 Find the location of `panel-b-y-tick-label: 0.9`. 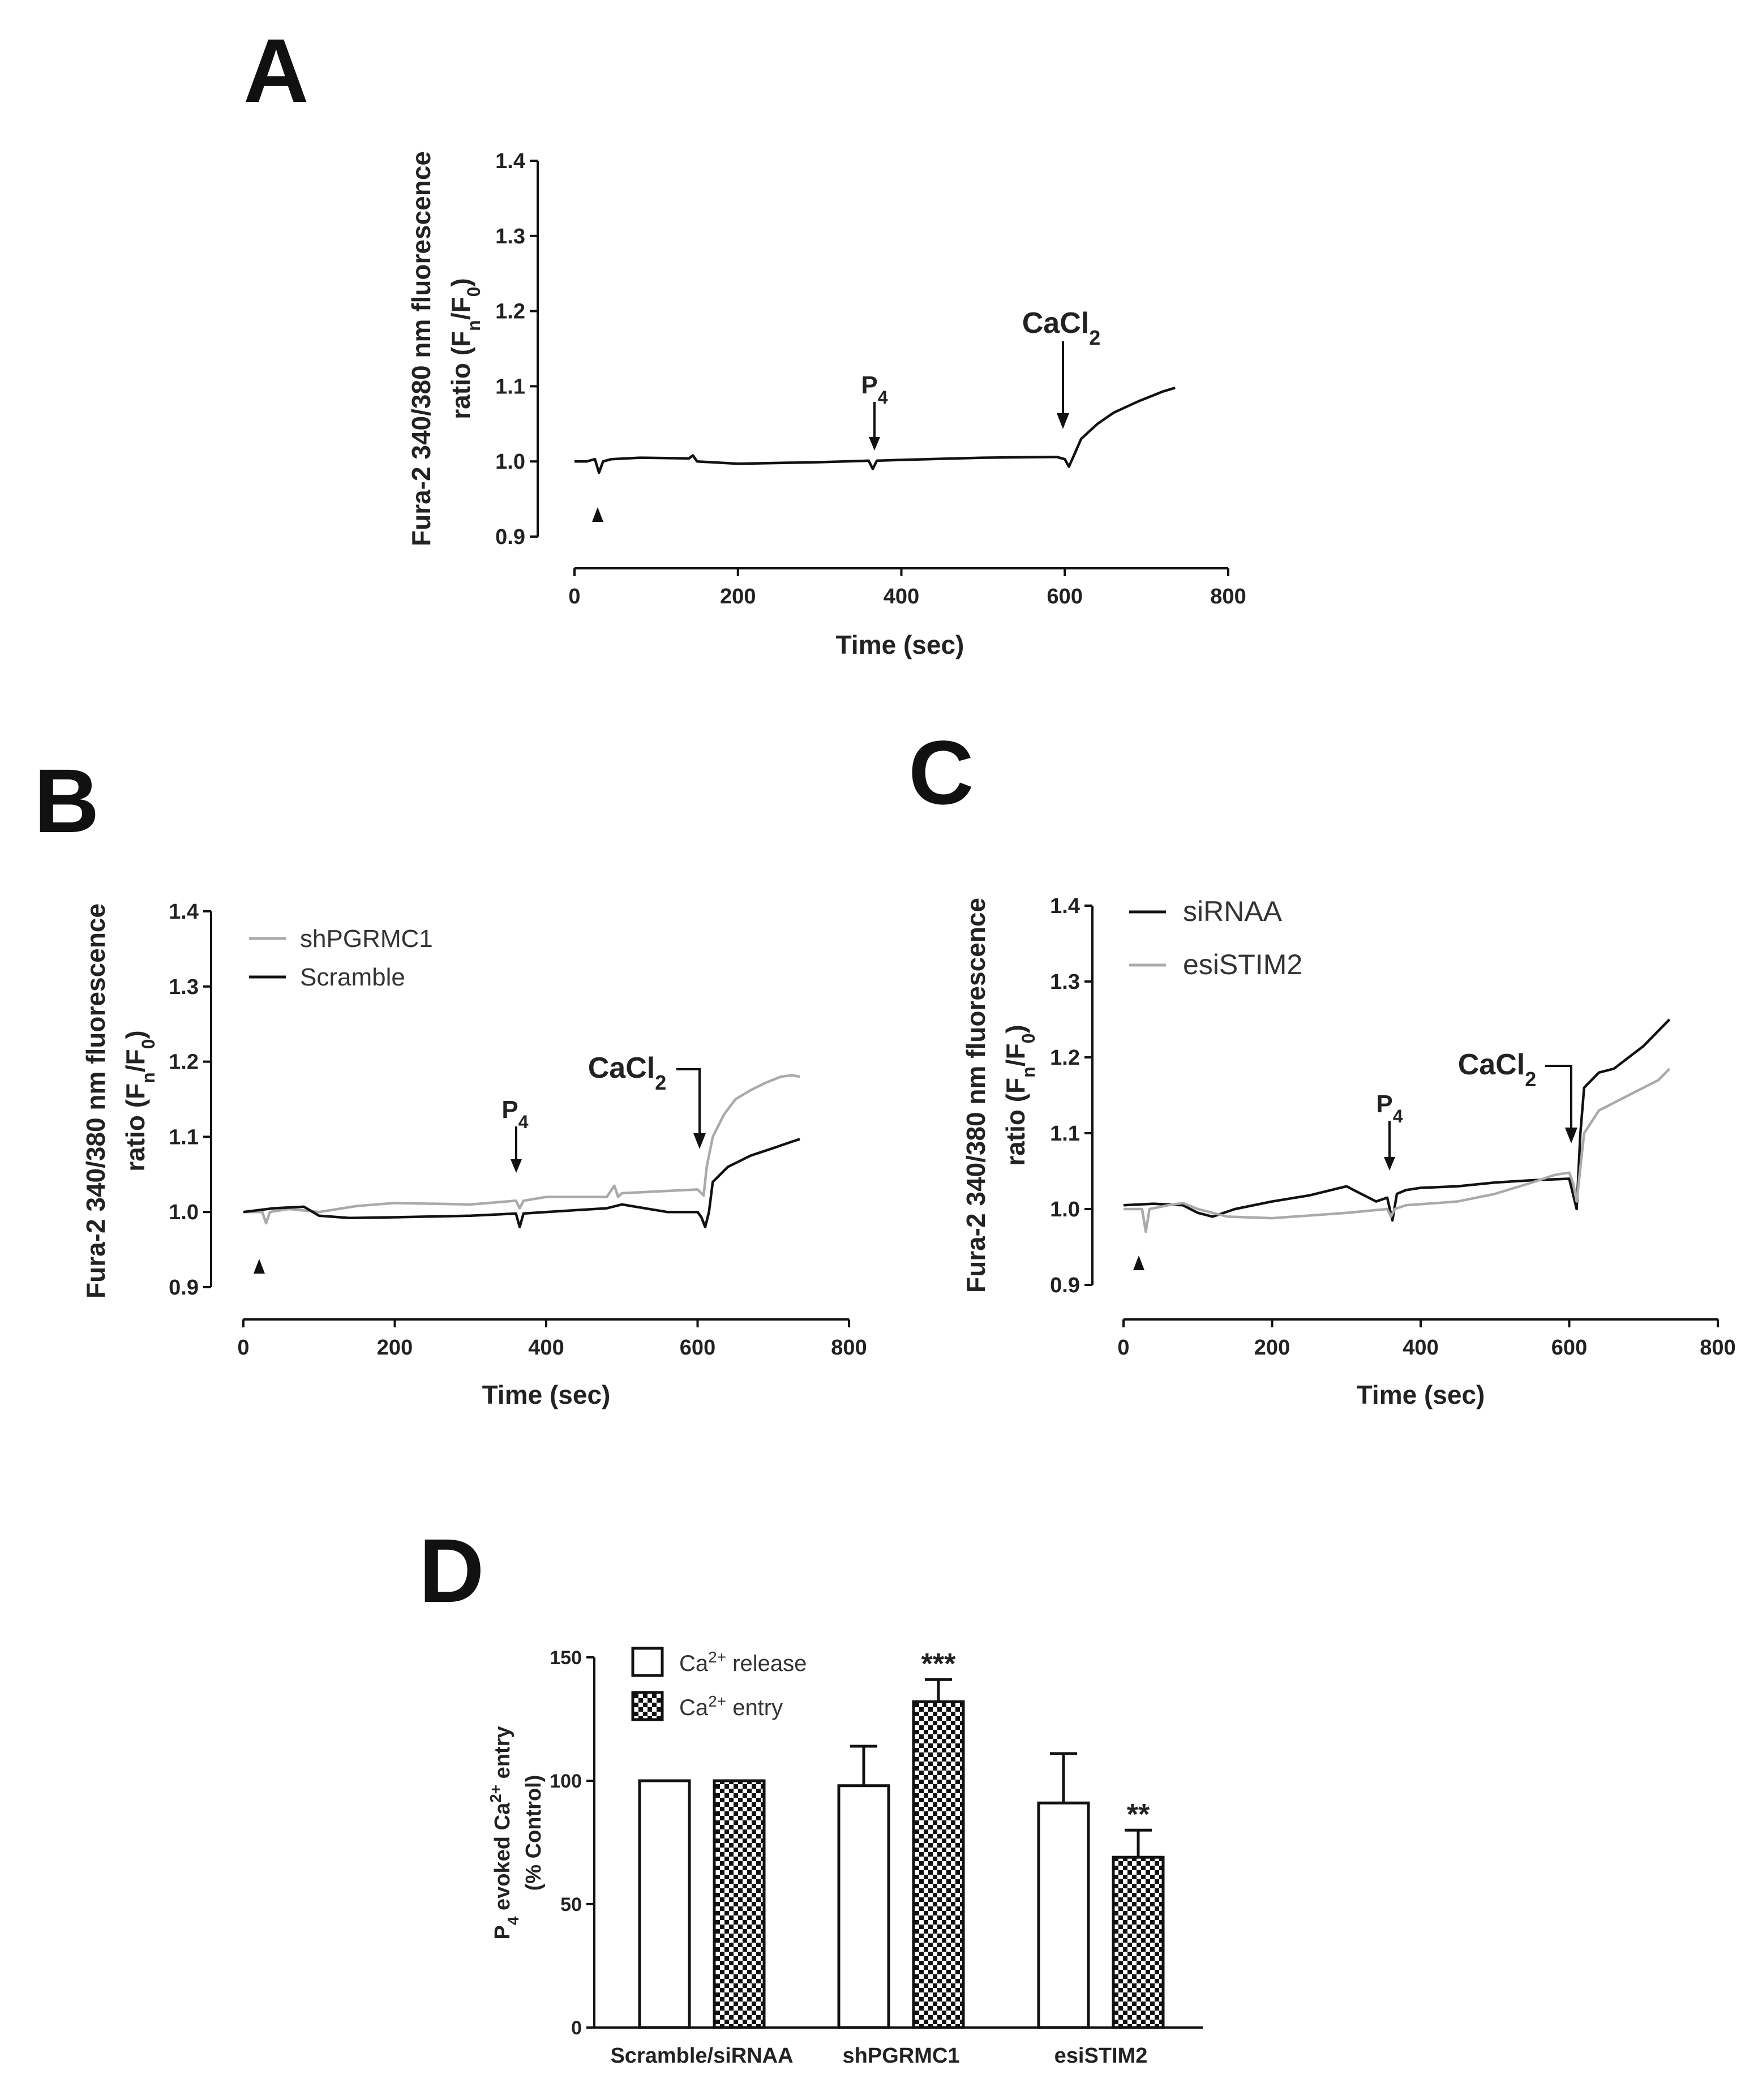

panel-b-y-tick-label: 0.9 is located at coordinates (184, 1288).